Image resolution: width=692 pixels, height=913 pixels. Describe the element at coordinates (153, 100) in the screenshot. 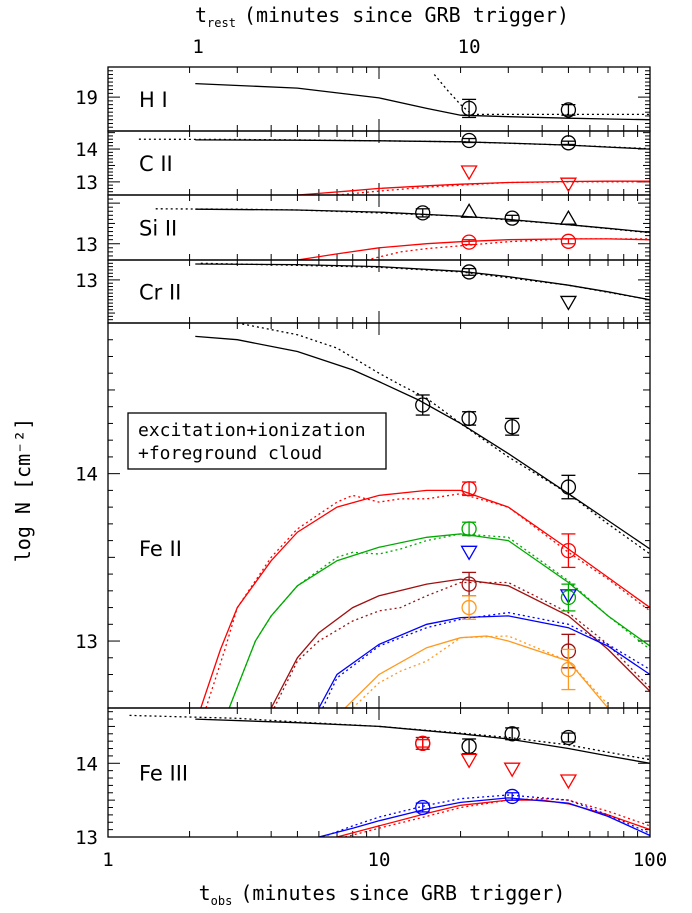

I see `panel-label-h-i: H I` at that location.